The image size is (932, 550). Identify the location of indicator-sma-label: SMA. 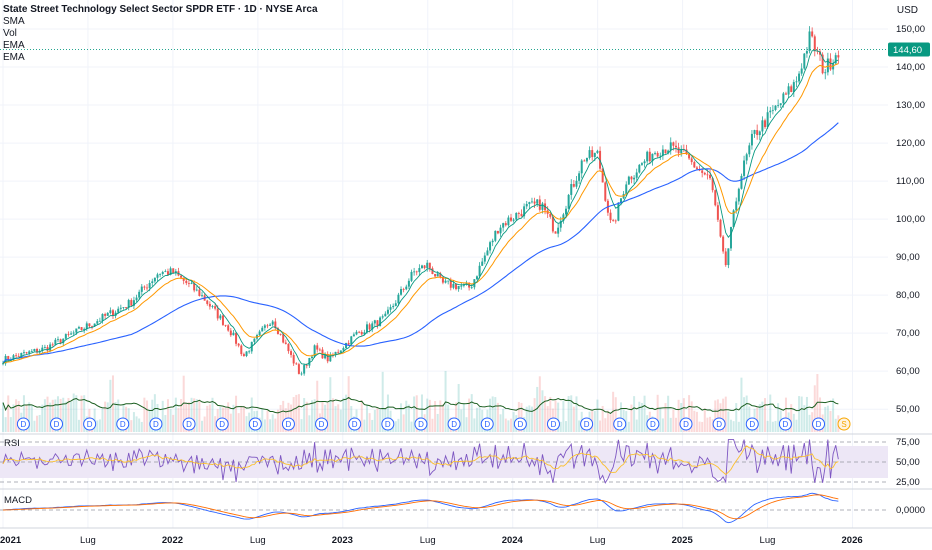
(14, 21).